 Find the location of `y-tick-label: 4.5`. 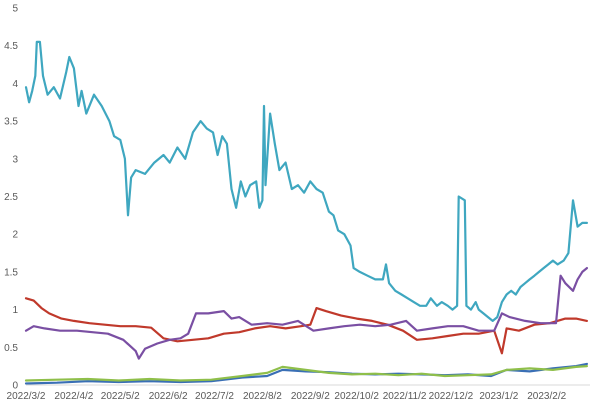

y-tick-label: 4.5 is located at coordinates (11, 46).